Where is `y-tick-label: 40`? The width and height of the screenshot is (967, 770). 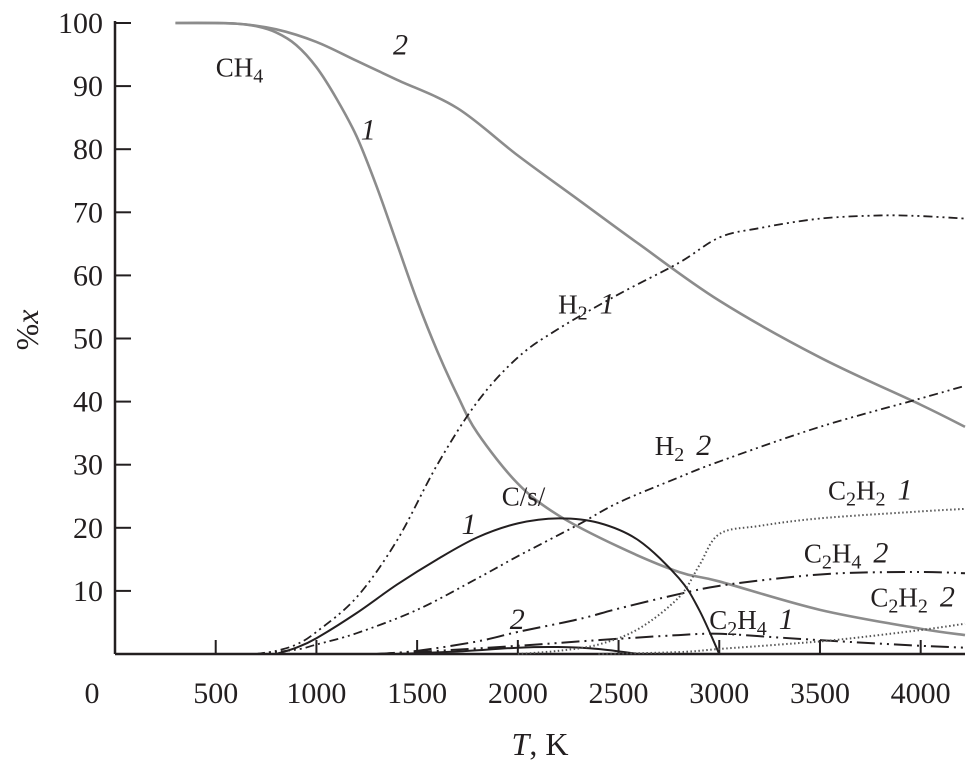 y-tick-label: 40 is located at coordinates (88, 402).